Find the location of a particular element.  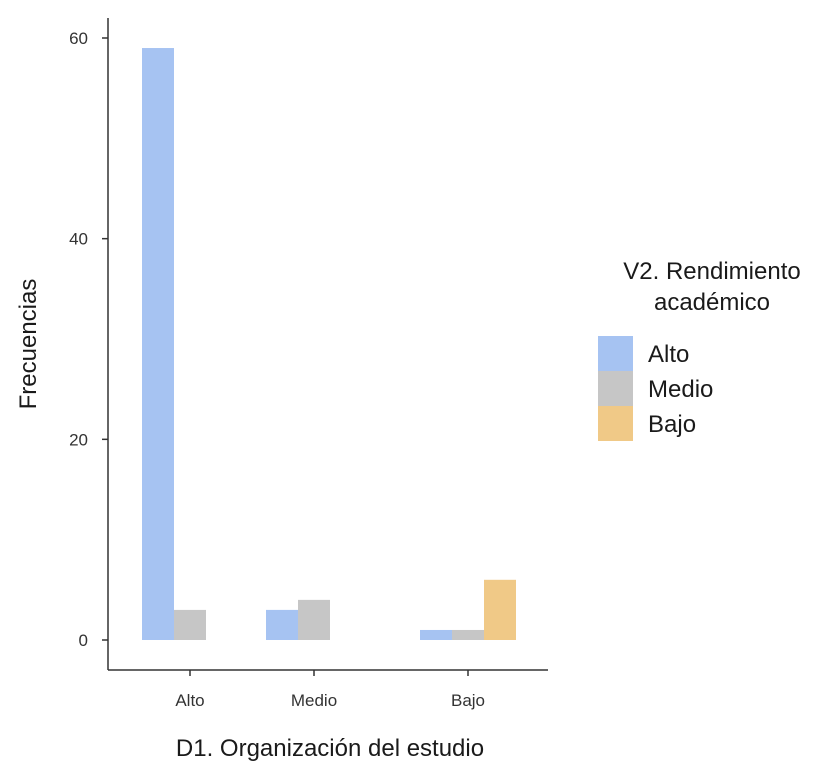

x-tick-label: Alto is located at coordinates (189, 700).